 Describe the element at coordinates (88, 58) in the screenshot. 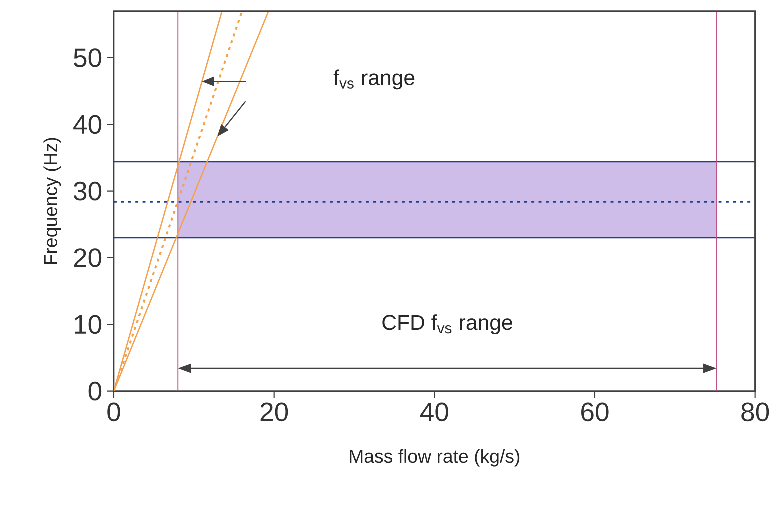

I see `y-tick-label: 50` at that location.